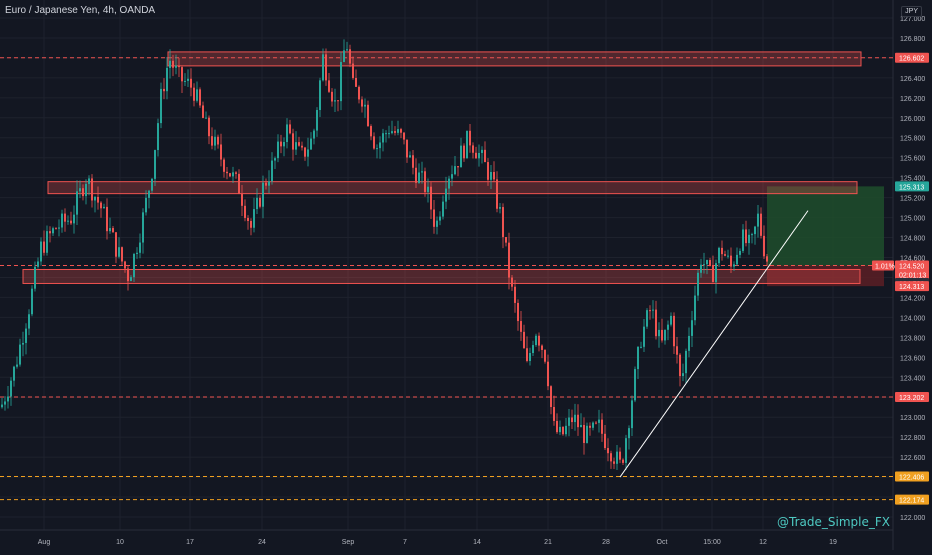 The height and width of the screenshot is (555, 932). I want to click on price-axis-badge-text: 122.174, so click(911, 501).